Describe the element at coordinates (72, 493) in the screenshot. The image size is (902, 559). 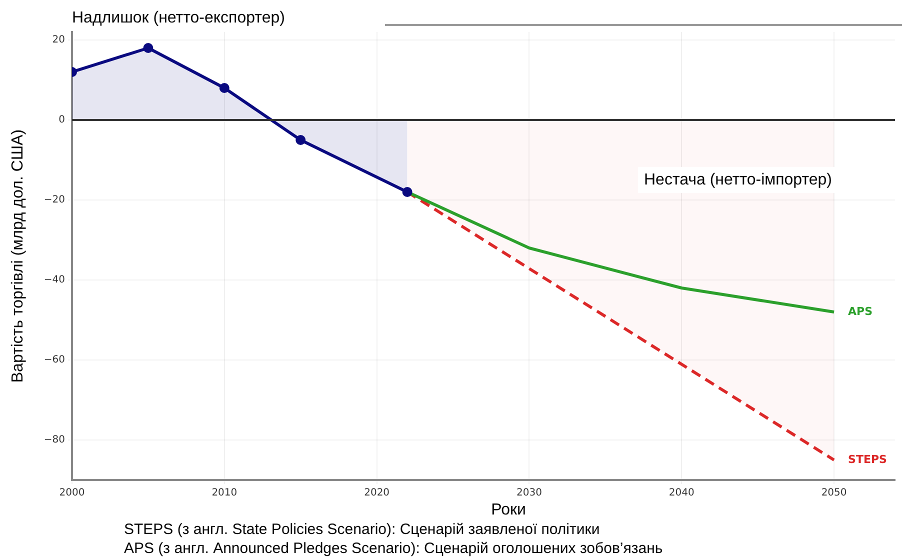
I see `x-tick-label: 2000` at that location.